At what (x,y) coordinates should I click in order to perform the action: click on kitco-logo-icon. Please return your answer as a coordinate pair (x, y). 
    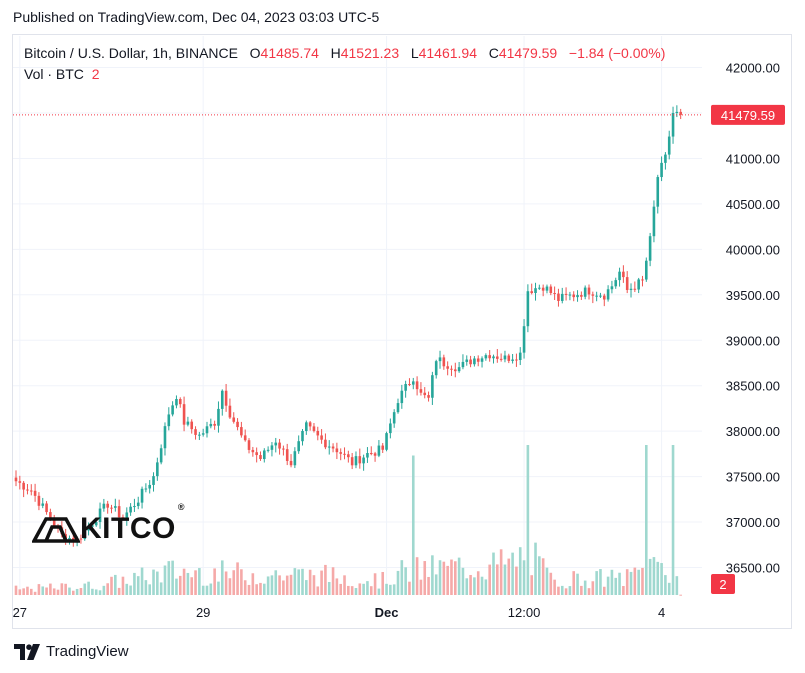
    Looking at the image, I should click on (56, 530).